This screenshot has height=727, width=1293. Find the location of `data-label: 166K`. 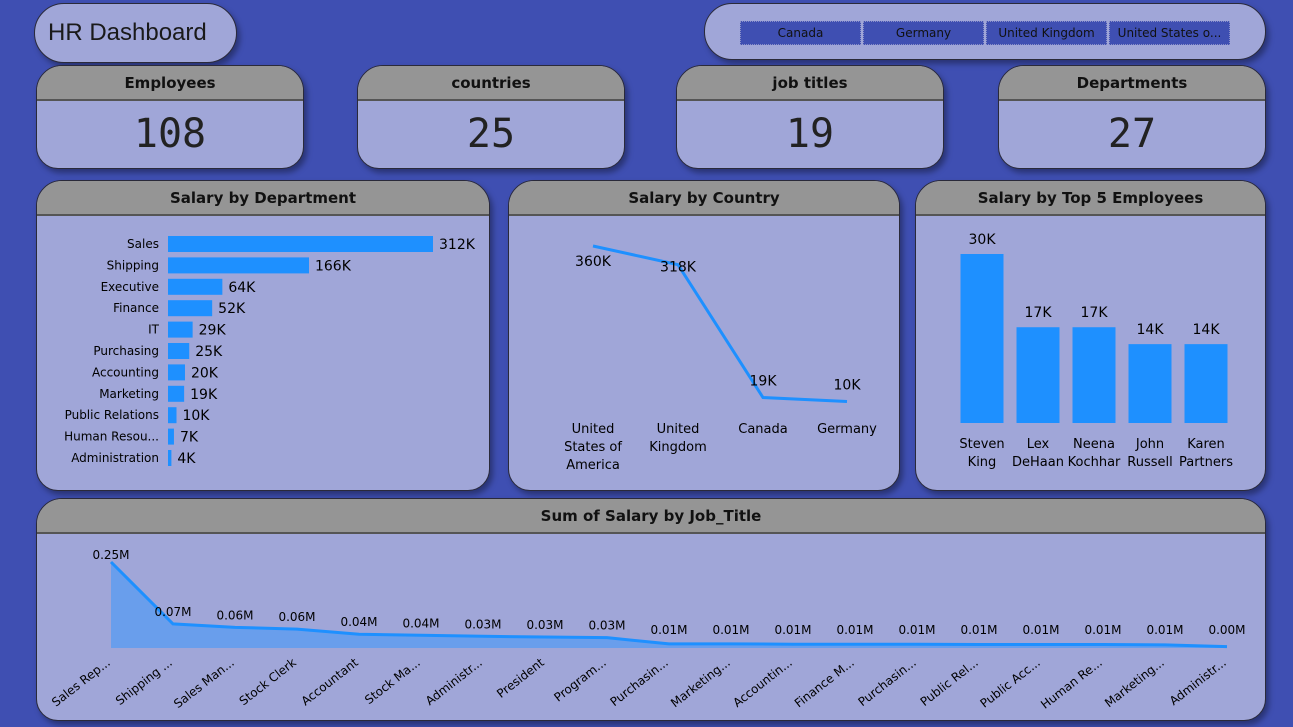

data-label: 166K is located at coordinates (333, 266).